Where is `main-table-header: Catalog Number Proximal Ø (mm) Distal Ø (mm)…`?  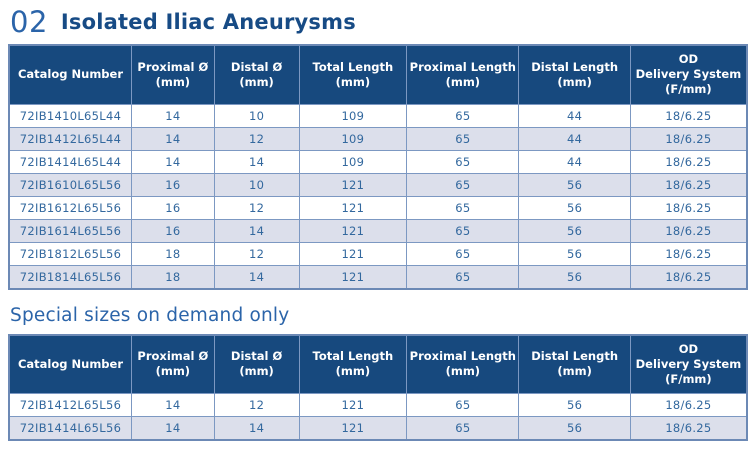 main-table-header: Catalog Number Proximal Ø (mm) Distal Ø (mm)… is located at coordinates (378, 74).